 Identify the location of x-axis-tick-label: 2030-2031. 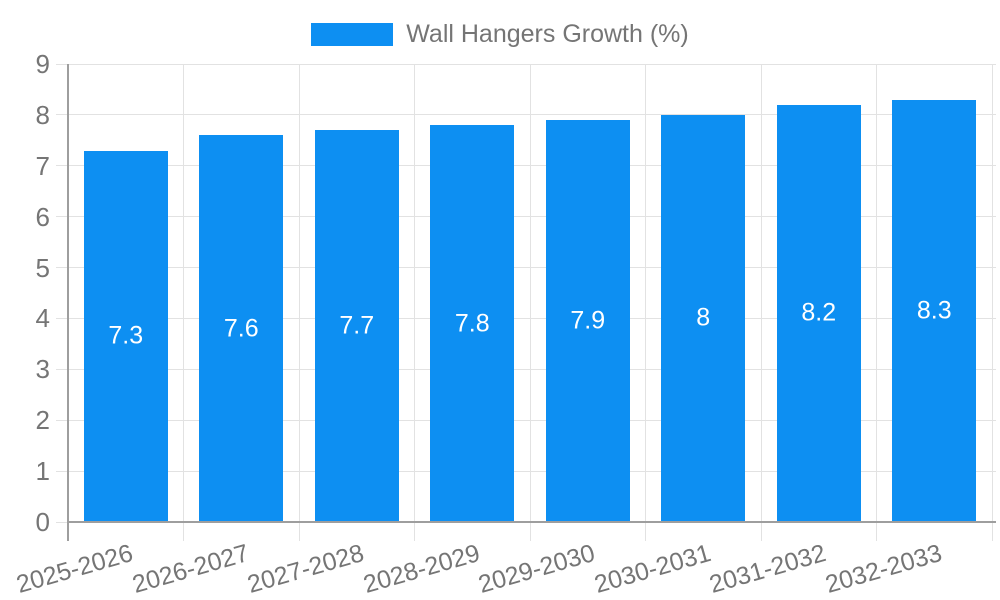
(652, 569).